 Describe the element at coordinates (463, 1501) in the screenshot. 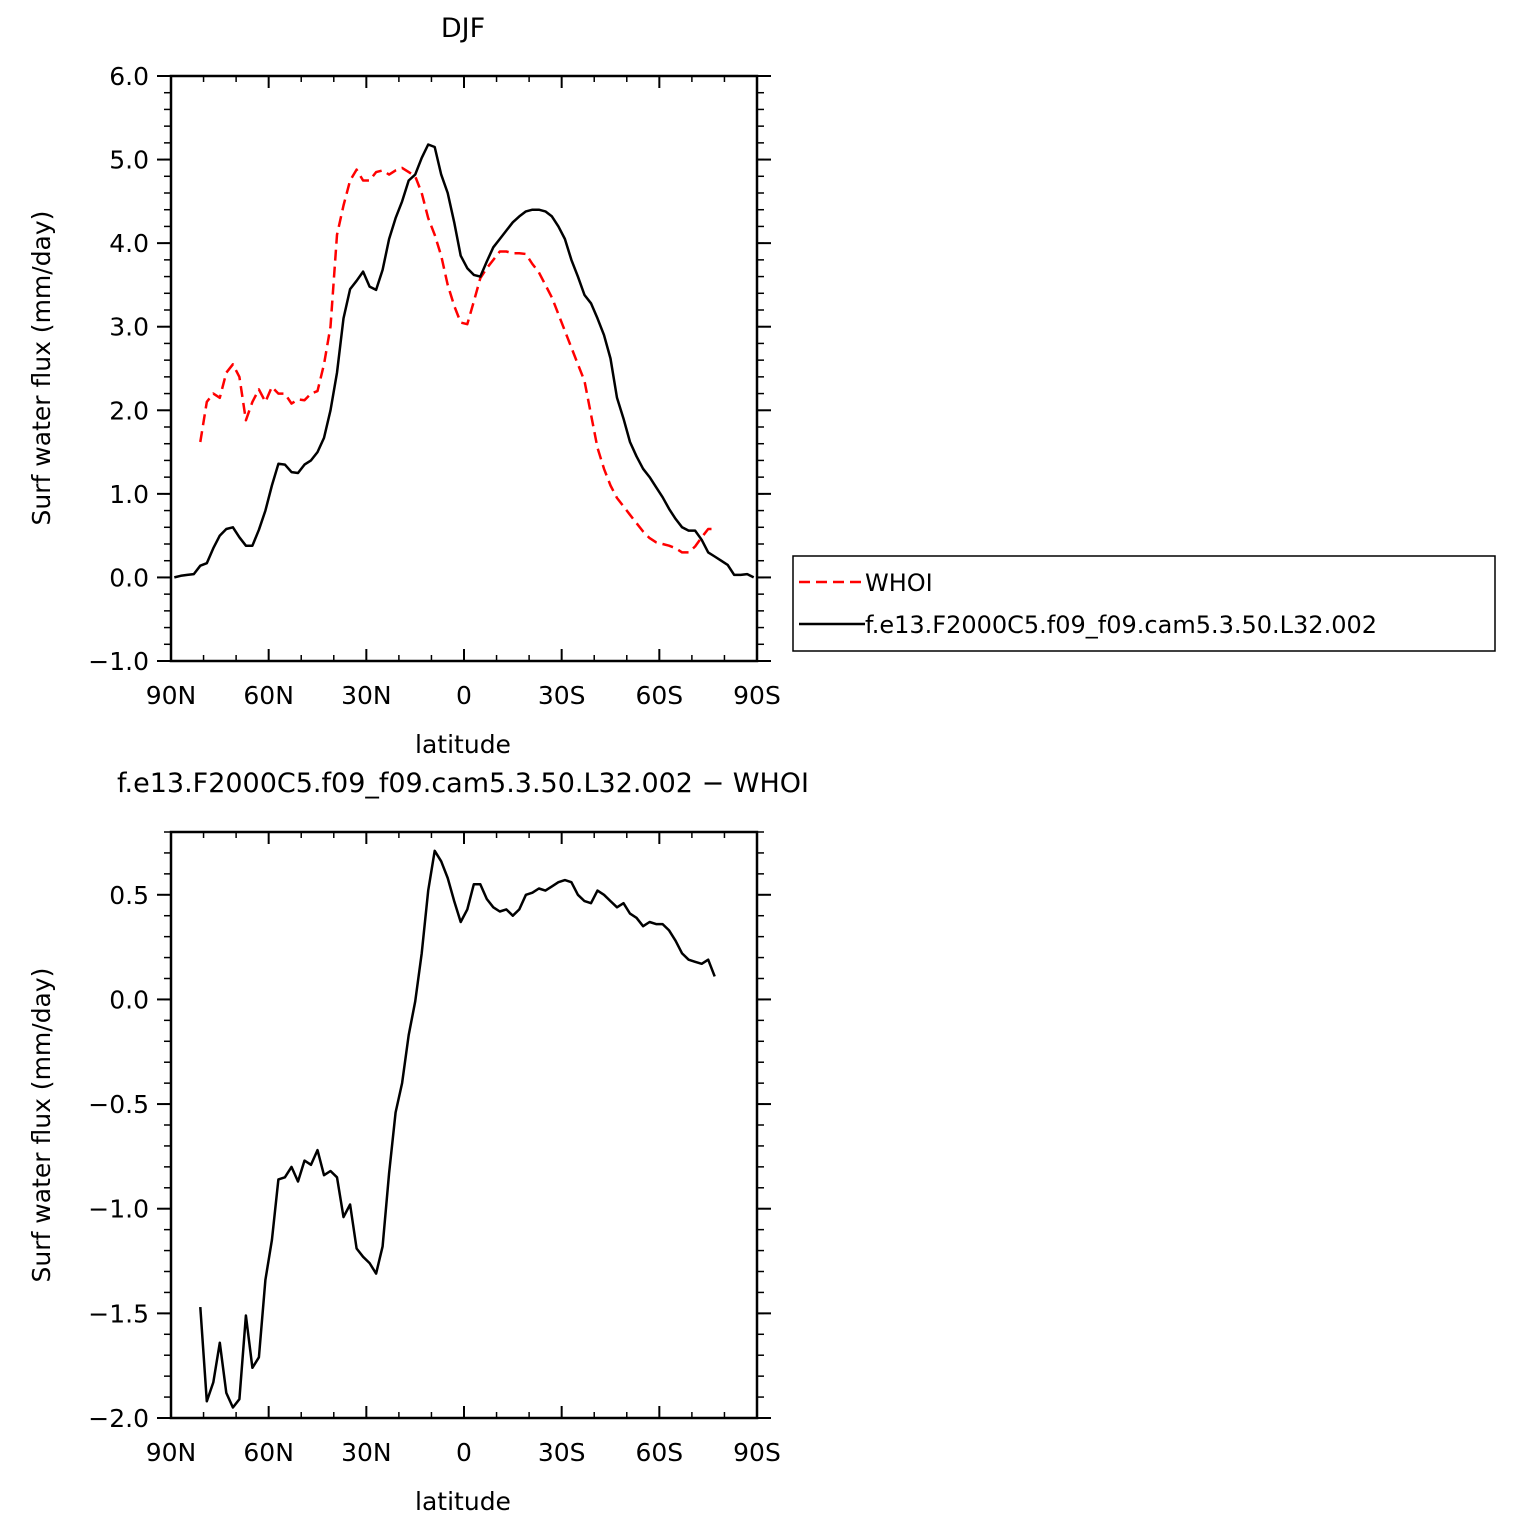

I see `bottom-x-axis-label: latitude` at that location.